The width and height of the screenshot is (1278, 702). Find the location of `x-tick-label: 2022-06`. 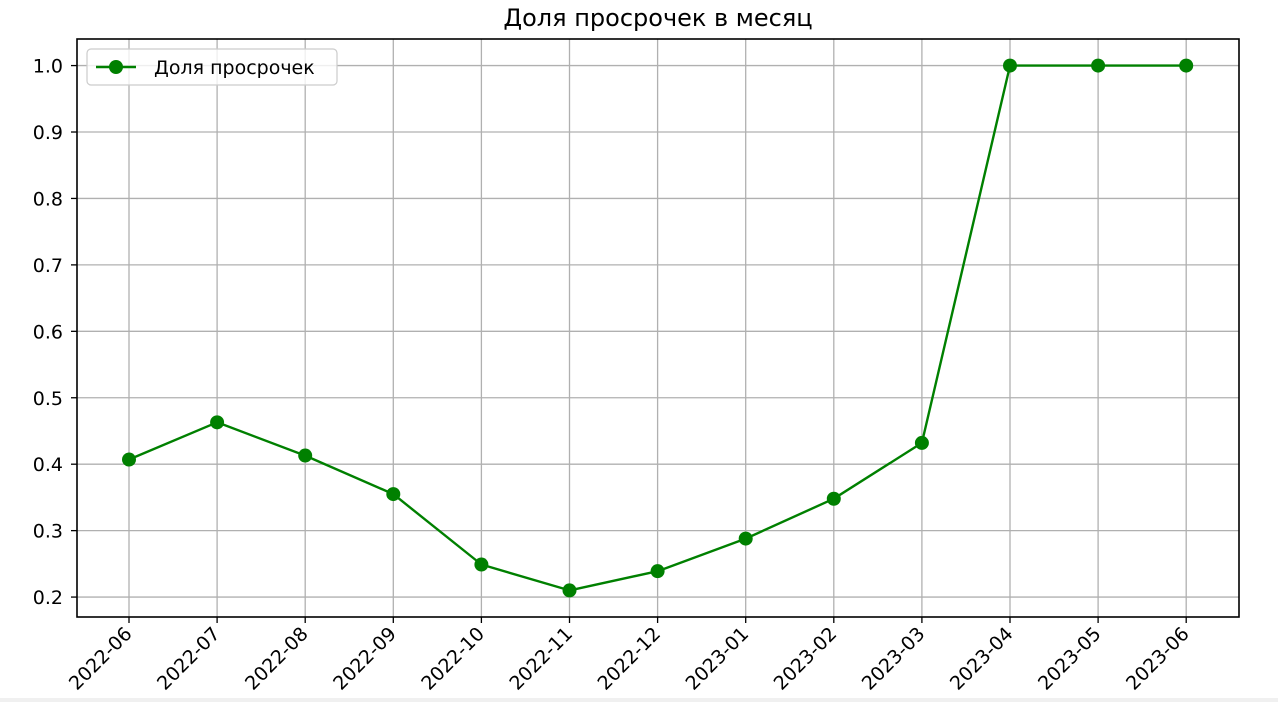

x-tick-label: 2022-06 is located at coordinates (101, 659).